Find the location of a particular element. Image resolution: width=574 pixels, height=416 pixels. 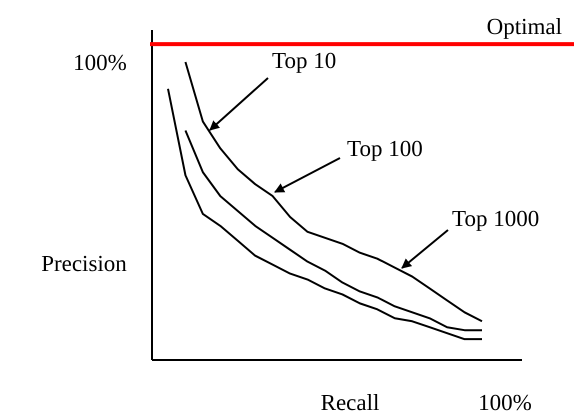

y-axis-title: Precision is located at coordinates (84, 263).